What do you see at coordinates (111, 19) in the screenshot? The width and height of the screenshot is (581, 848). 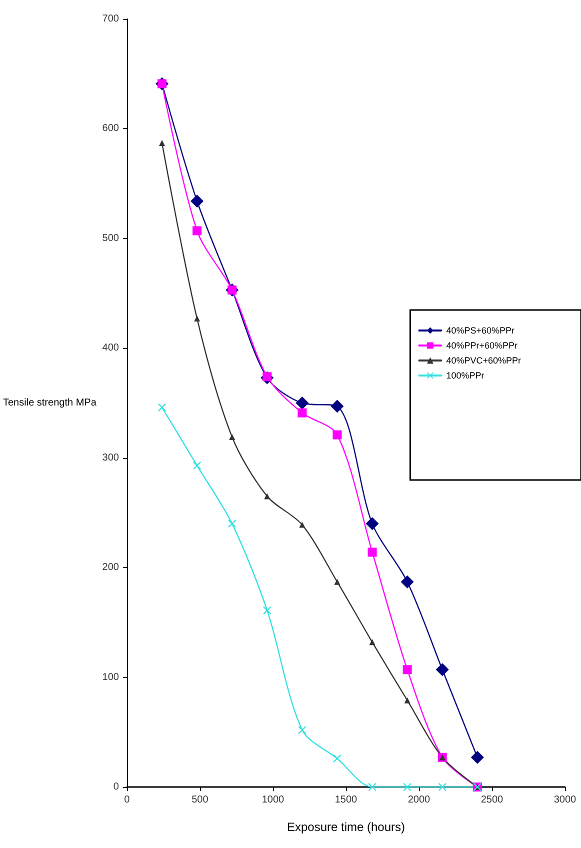 I see `y-tick-label: 700` at bounding box center [111, 19].